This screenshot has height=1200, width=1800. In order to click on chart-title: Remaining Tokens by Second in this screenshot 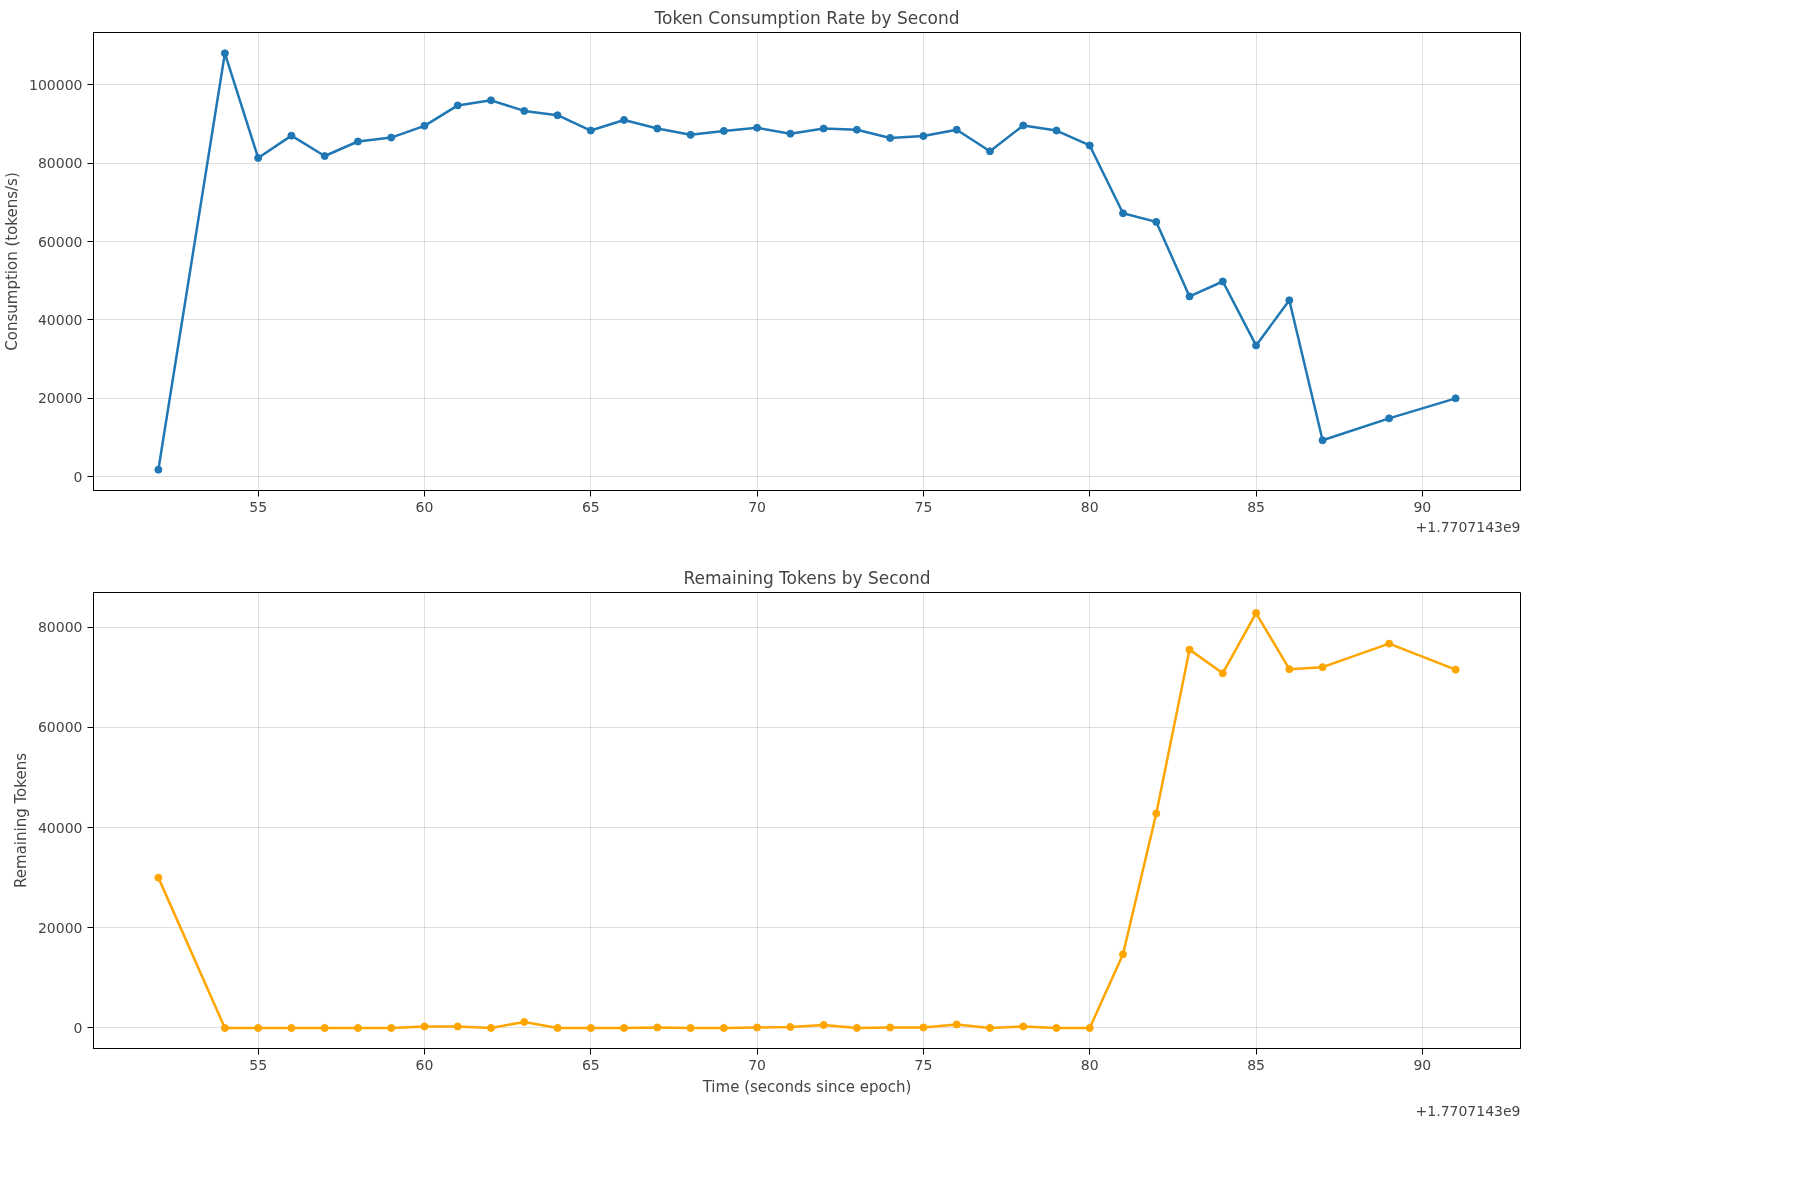, I will do `click(807, 577)`.